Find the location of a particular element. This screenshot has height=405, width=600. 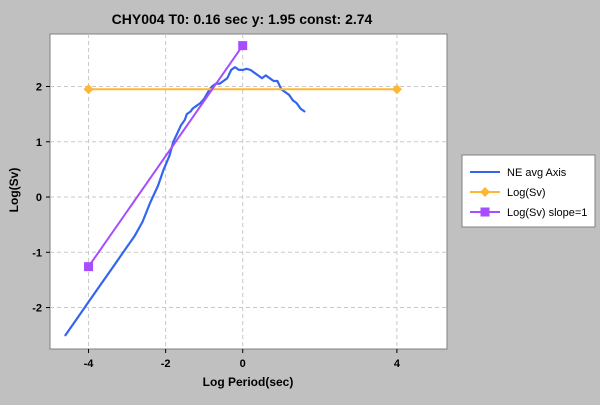

legend-label: Log(Sv) is located at coordinates (526, 193).